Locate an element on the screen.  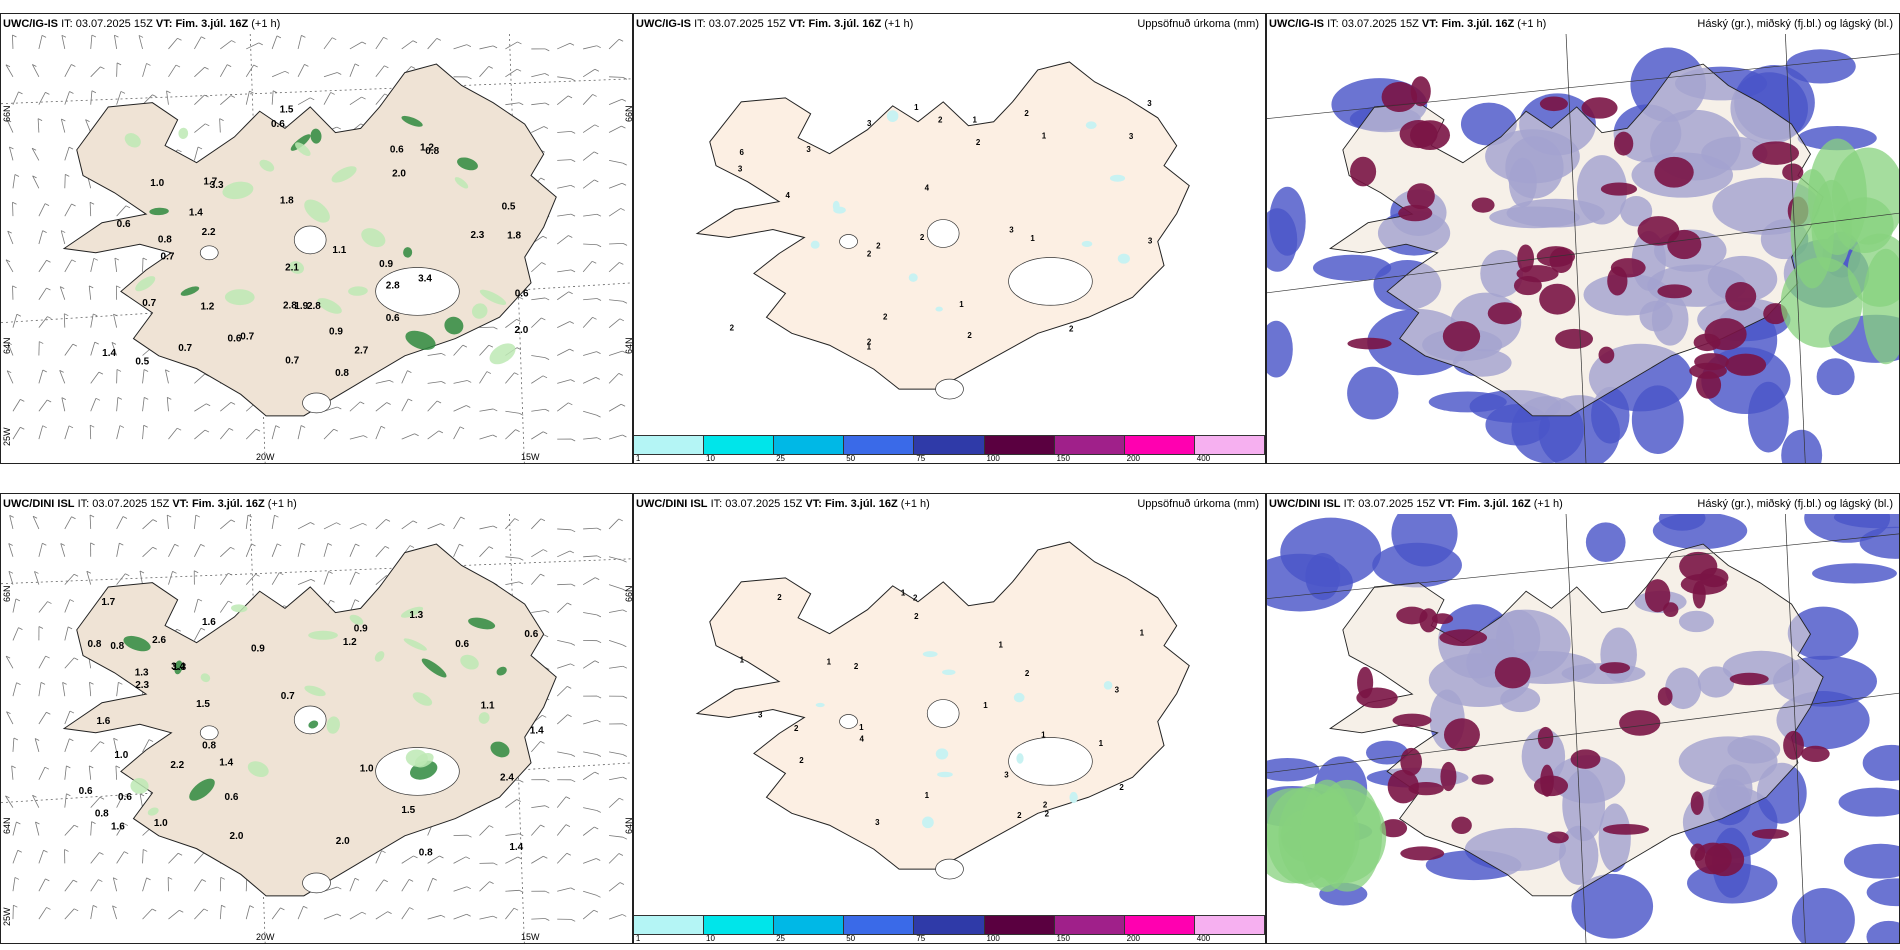
wind-value-label: 3.3 is located at coordinates (217, 185).